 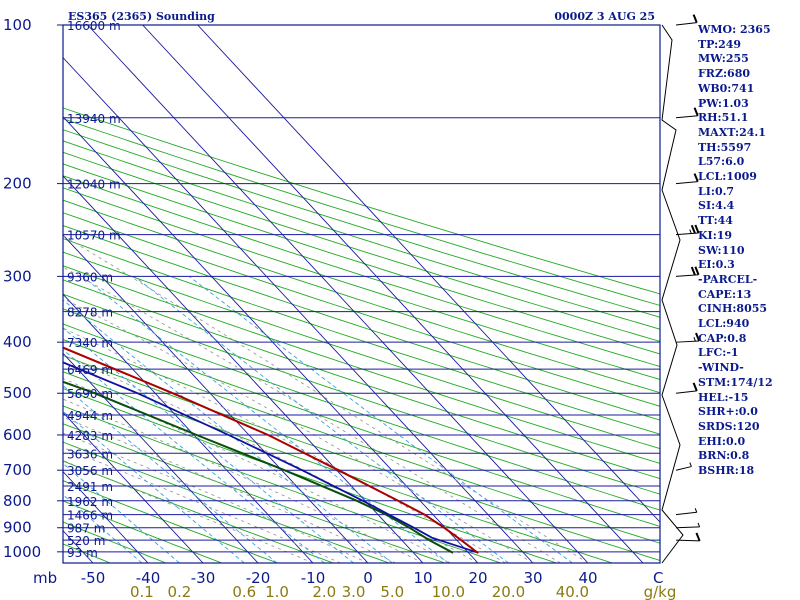 I want to click on temperature-tick-label: 0, so click(x=368, y=578).